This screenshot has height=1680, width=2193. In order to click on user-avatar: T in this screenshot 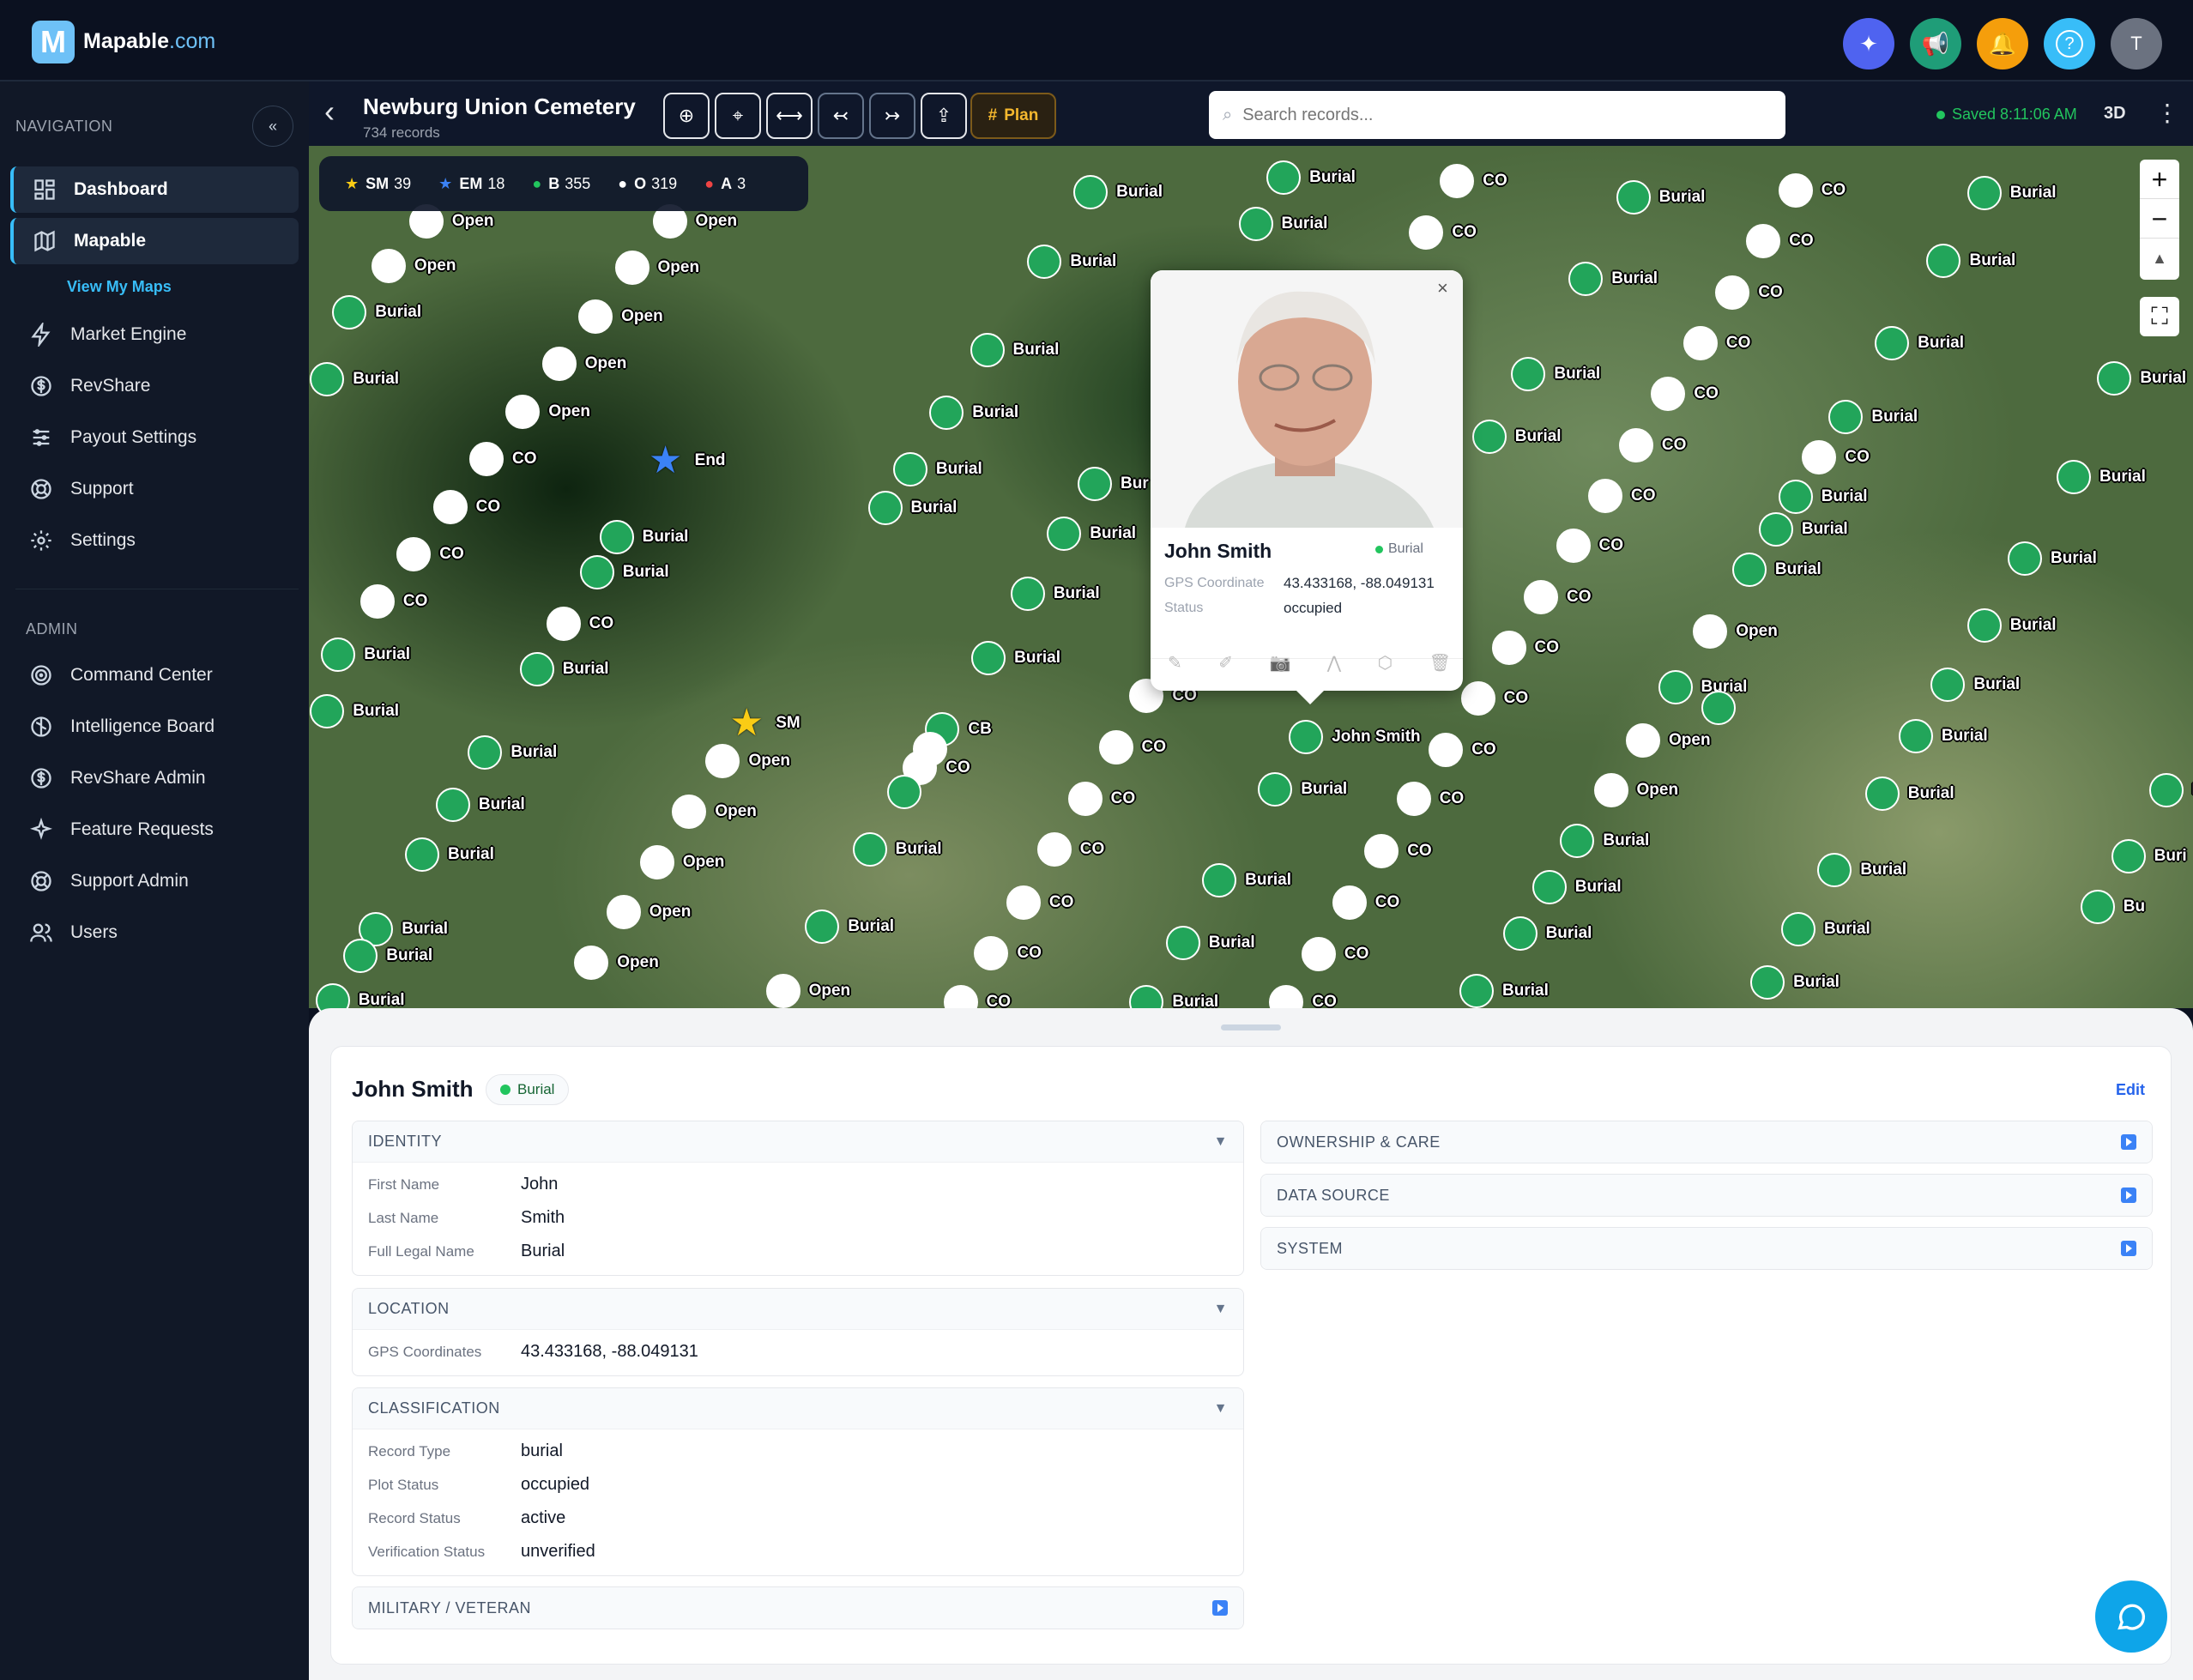, I will do `click(2136, 43)`.